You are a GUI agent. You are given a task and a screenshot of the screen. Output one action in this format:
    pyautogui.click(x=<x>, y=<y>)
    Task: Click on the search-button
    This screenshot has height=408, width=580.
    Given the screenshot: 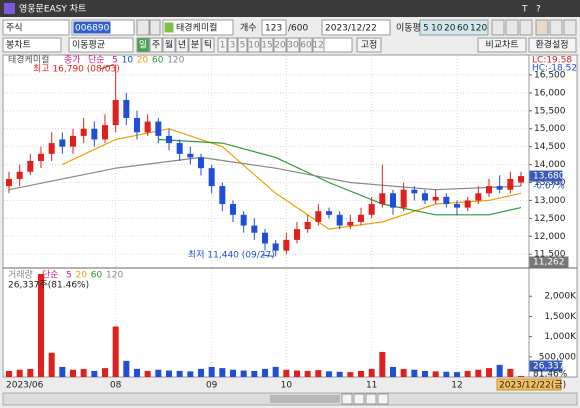 What is the action you would take?
    pyautogui.click(x=143, y=27)
    